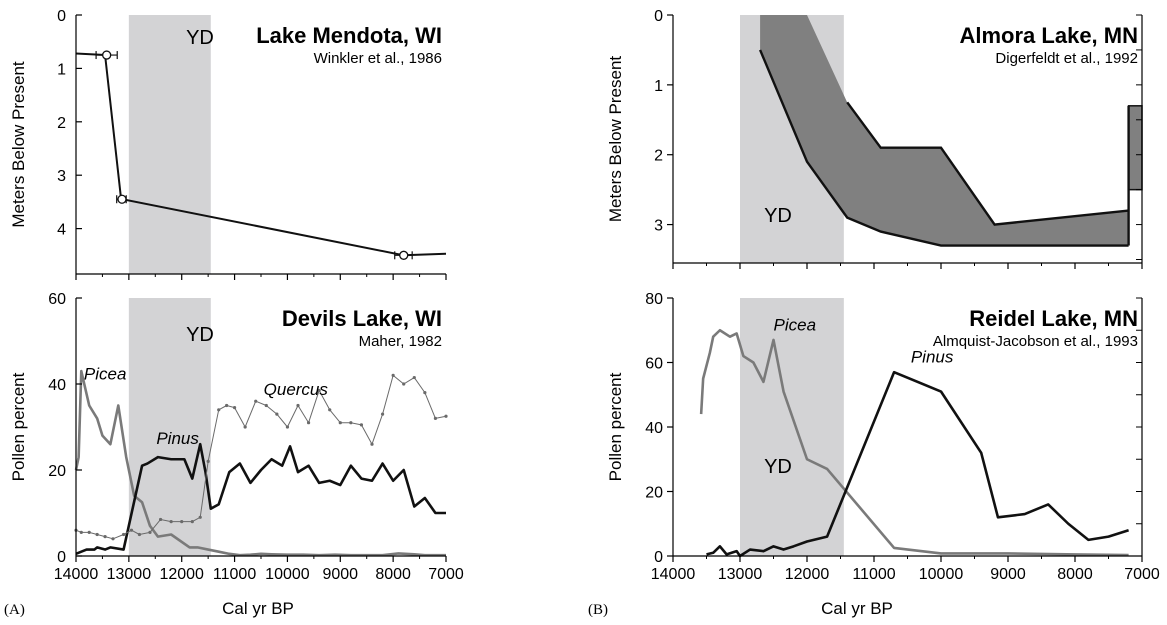 This screenshot has width=1167, height=625. Describe the element at coordinates (61, 230) in the screenshot. I see `y-tick-label: 4` at that location.